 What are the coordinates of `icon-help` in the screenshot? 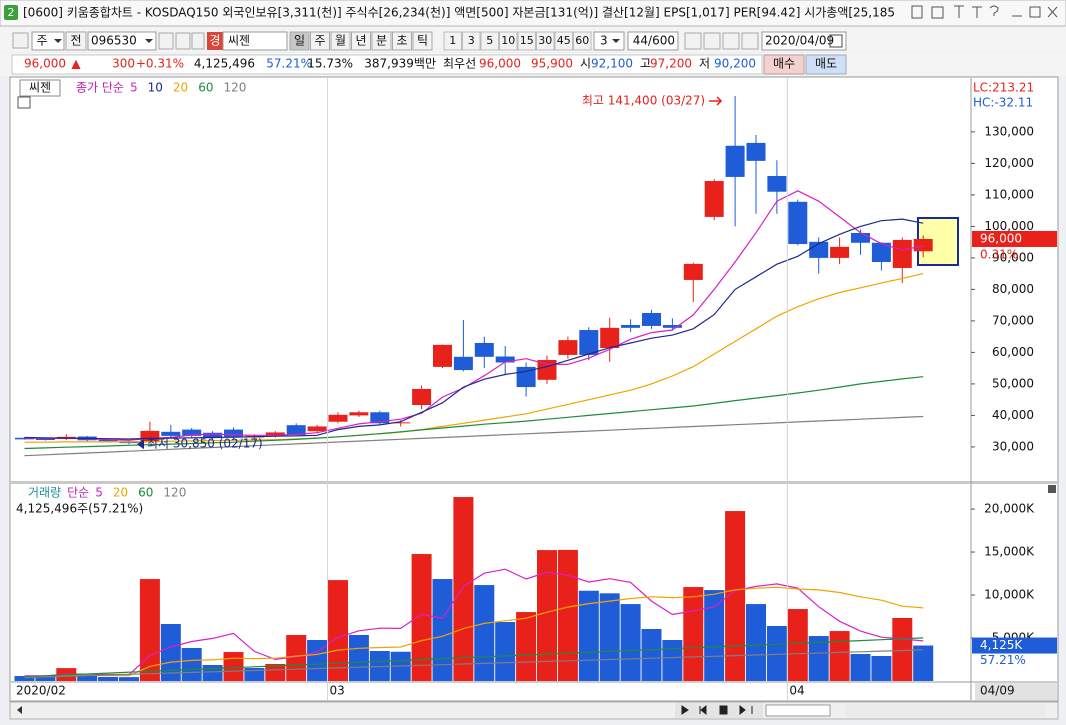 It's located at (994, 10).